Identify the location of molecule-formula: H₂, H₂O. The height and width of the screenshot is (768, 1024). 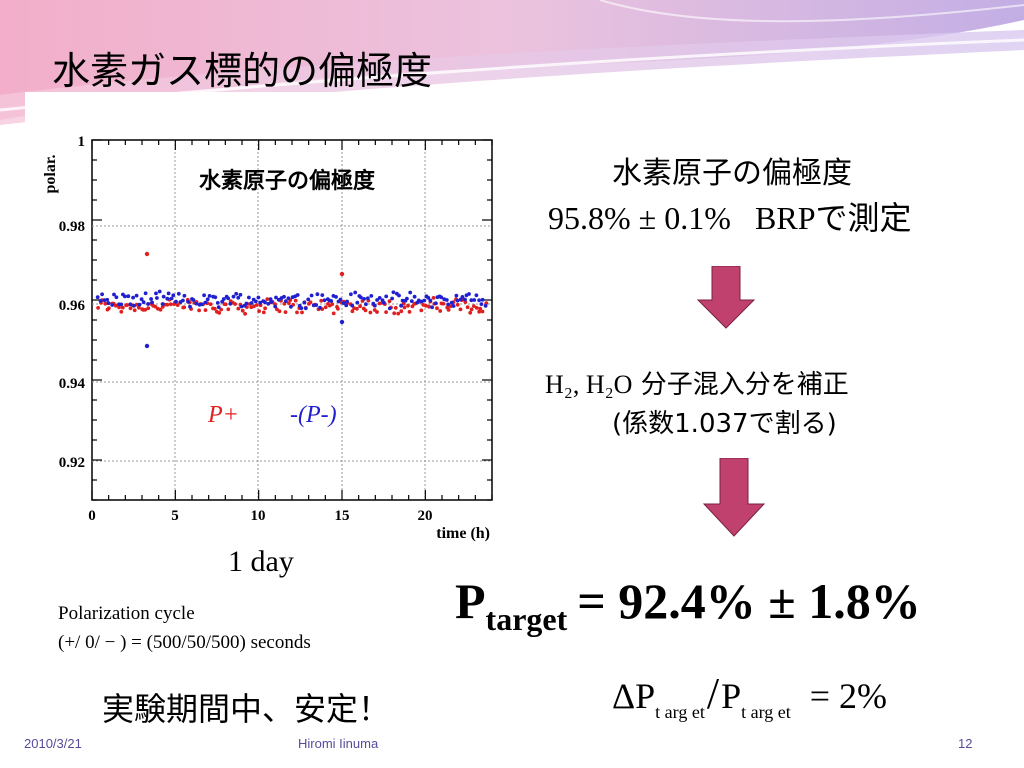
(589, 384).